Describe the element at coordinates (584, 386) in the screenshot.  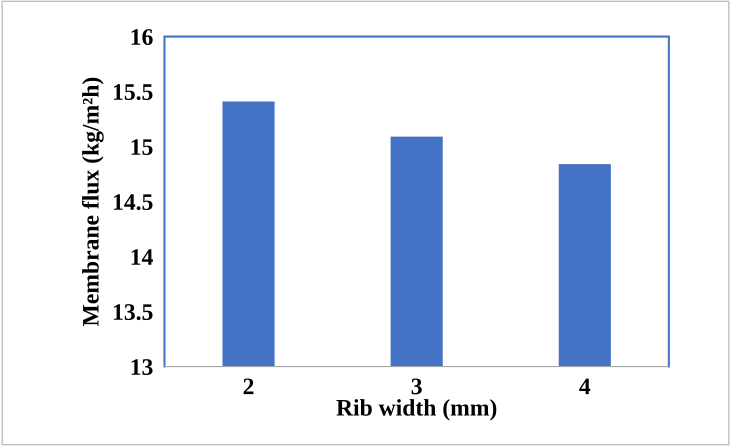
I see `x-tick-label: 4` at that location.